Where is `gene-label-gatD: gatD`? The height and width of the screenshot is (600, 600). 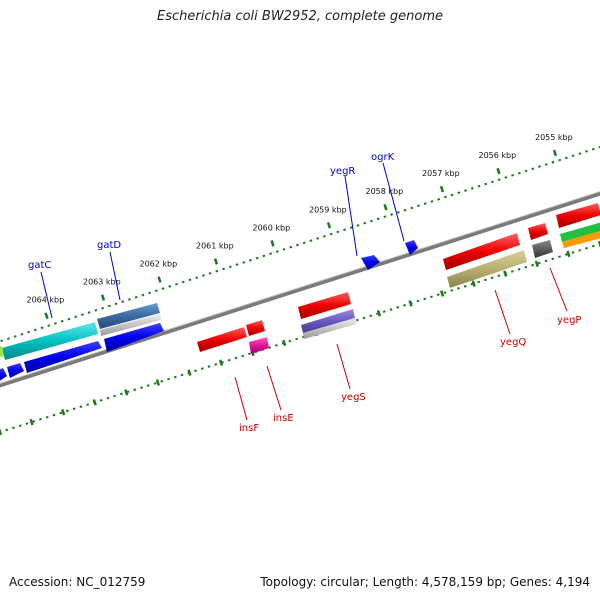 gene-label-gatD: gatD is located at coordinates (109, 245).